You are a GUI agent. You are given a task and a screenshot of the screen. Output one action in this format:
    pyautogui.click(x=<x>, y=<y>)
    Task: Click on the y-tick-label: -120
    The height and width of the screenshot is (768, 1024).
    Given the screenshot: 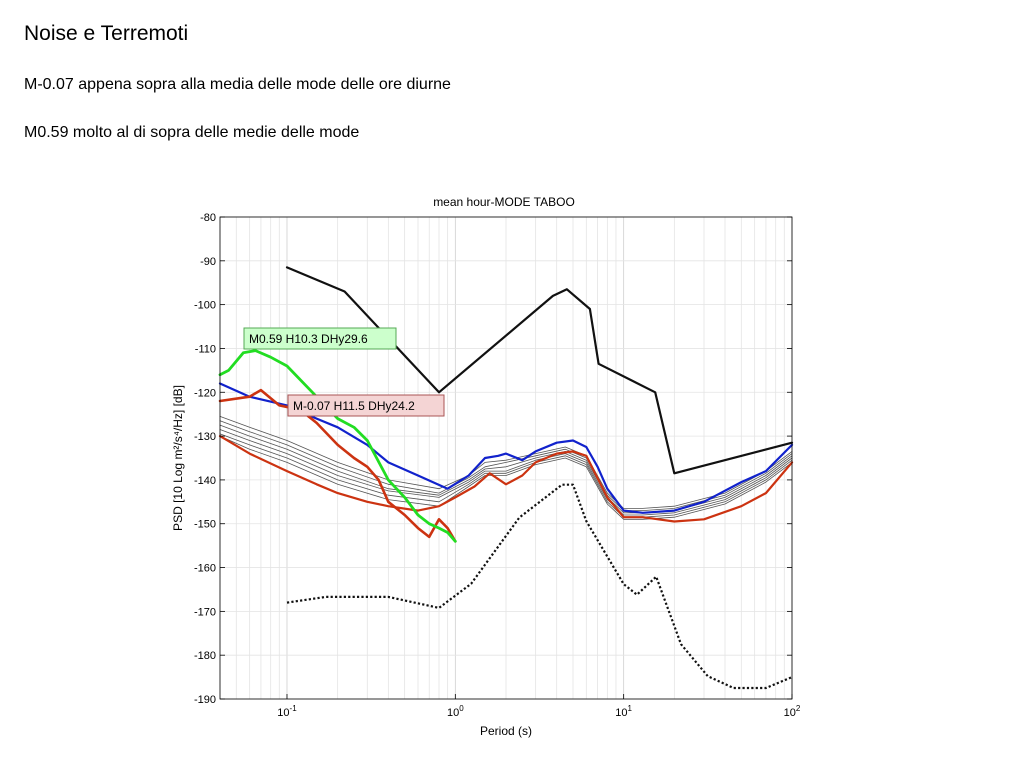 What is the action you would take?
    pyautogui.click(x=205, y=393)
    